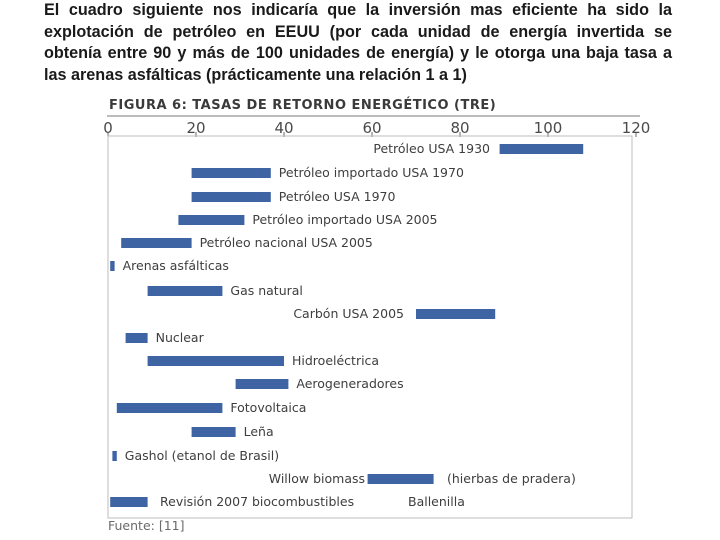 The height and width of the screenshot is (540, 720). What do you see at coordinates (337, 196) in the screenshot?
I see `bar-label: Petróleo USA 1970` at bounding box center [337, 196].